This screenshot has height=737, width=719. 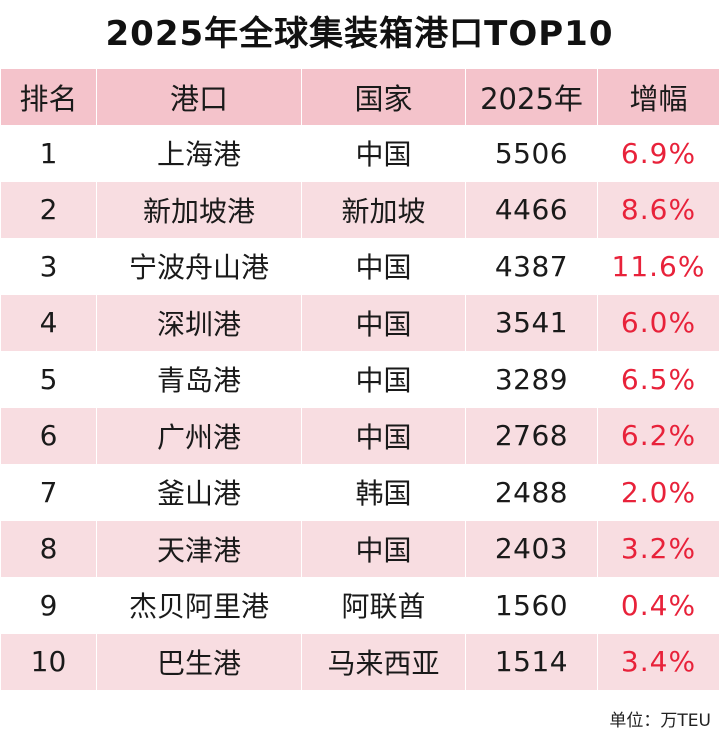 I want to click on cell-rank: 10, so click(x=48, y=662).